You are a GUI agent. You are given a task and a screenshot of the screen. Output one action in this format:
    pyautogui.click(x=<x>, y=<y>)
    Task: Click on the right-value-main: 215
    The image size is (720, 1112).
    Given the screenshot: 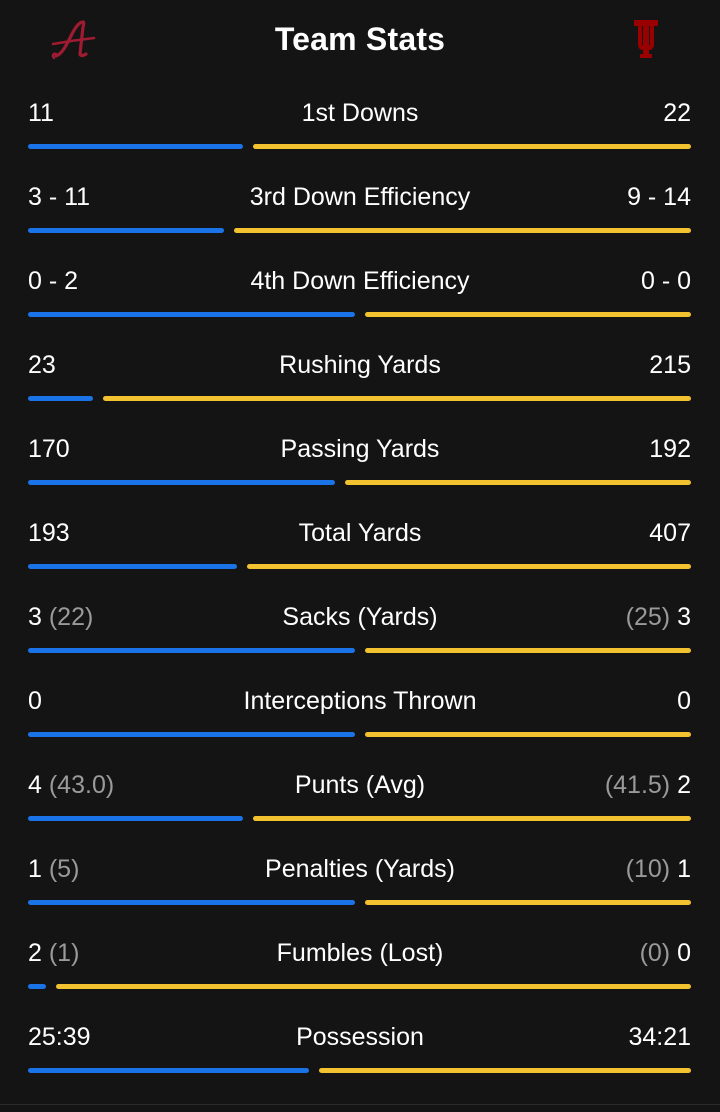 What is the action you would take?
    pyautogui.click(x=670, y=365)
    